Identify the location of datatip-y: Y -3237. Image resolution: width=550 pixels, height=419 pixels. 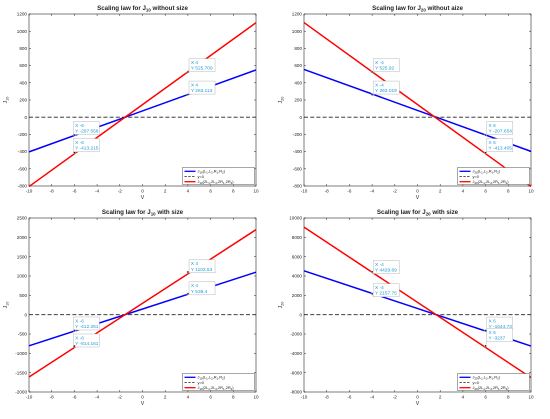
(497, 339).